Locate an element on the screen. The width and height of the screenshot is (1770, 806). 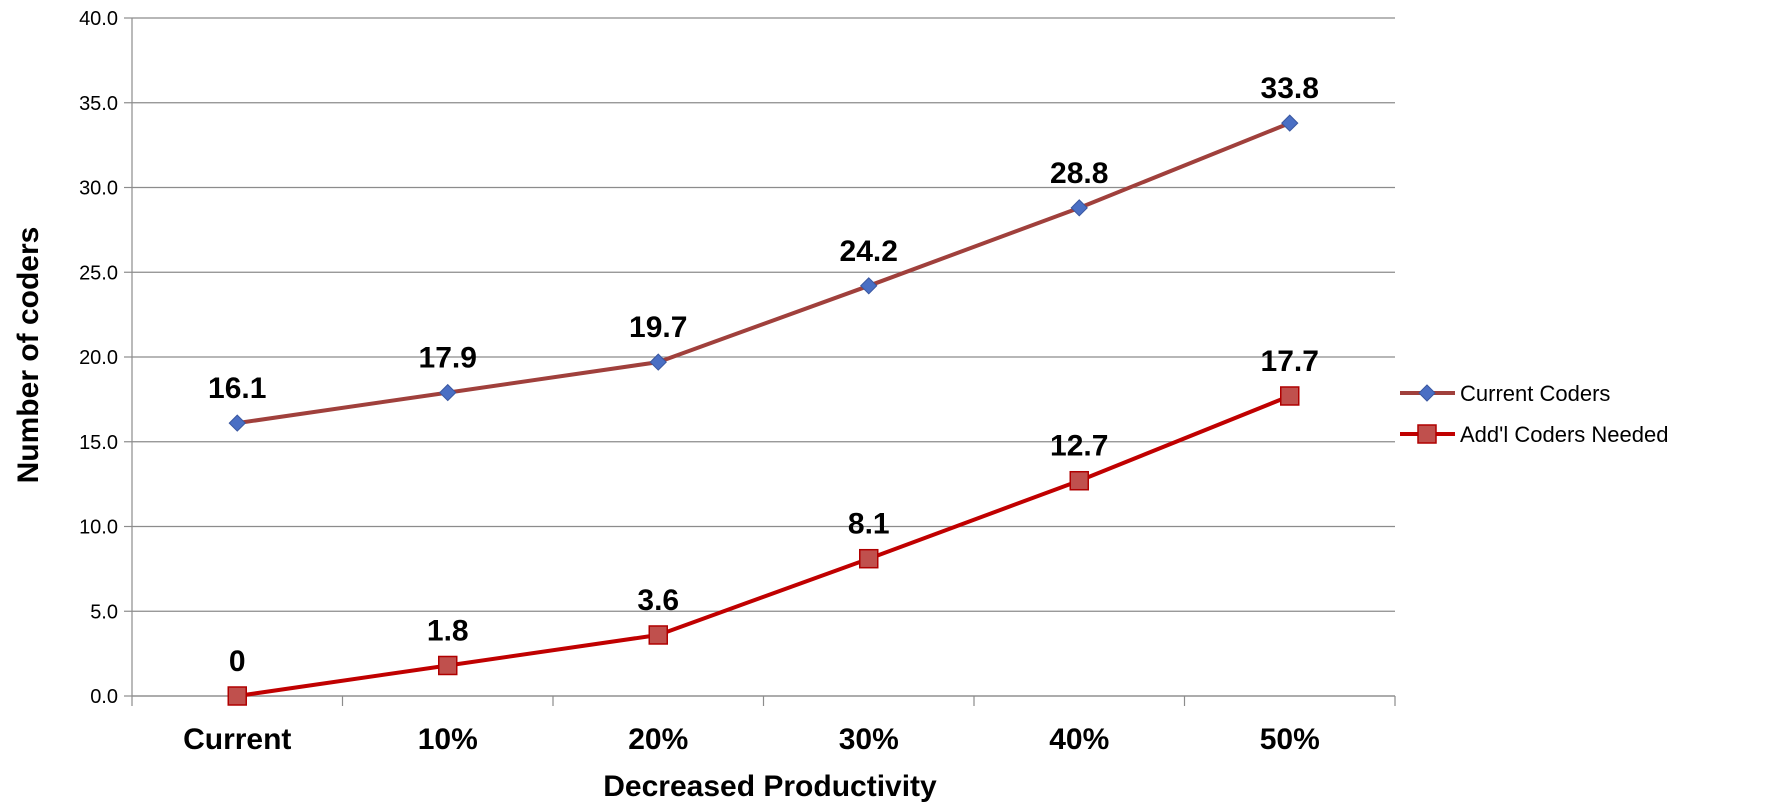
data-label: 8.1 is located at coordinates (869, 524).